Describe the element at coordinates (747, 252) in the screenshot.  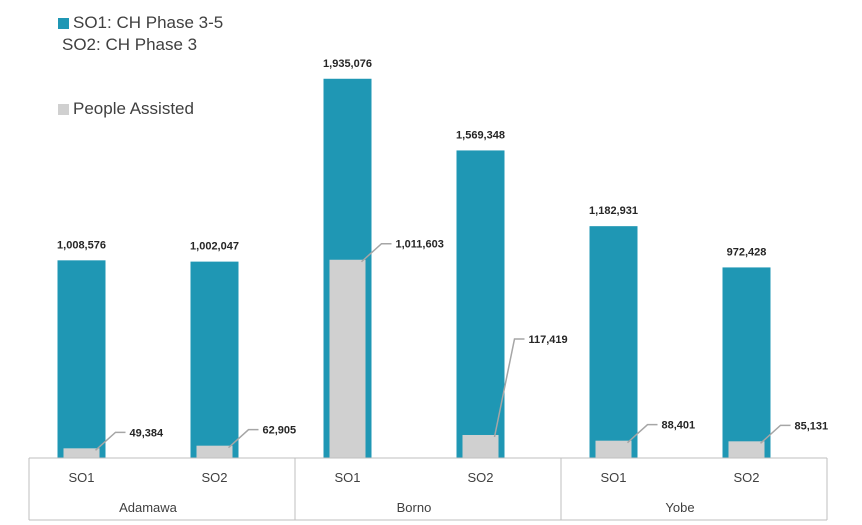
I see `data-label-series1-5: 972,428` at that location.